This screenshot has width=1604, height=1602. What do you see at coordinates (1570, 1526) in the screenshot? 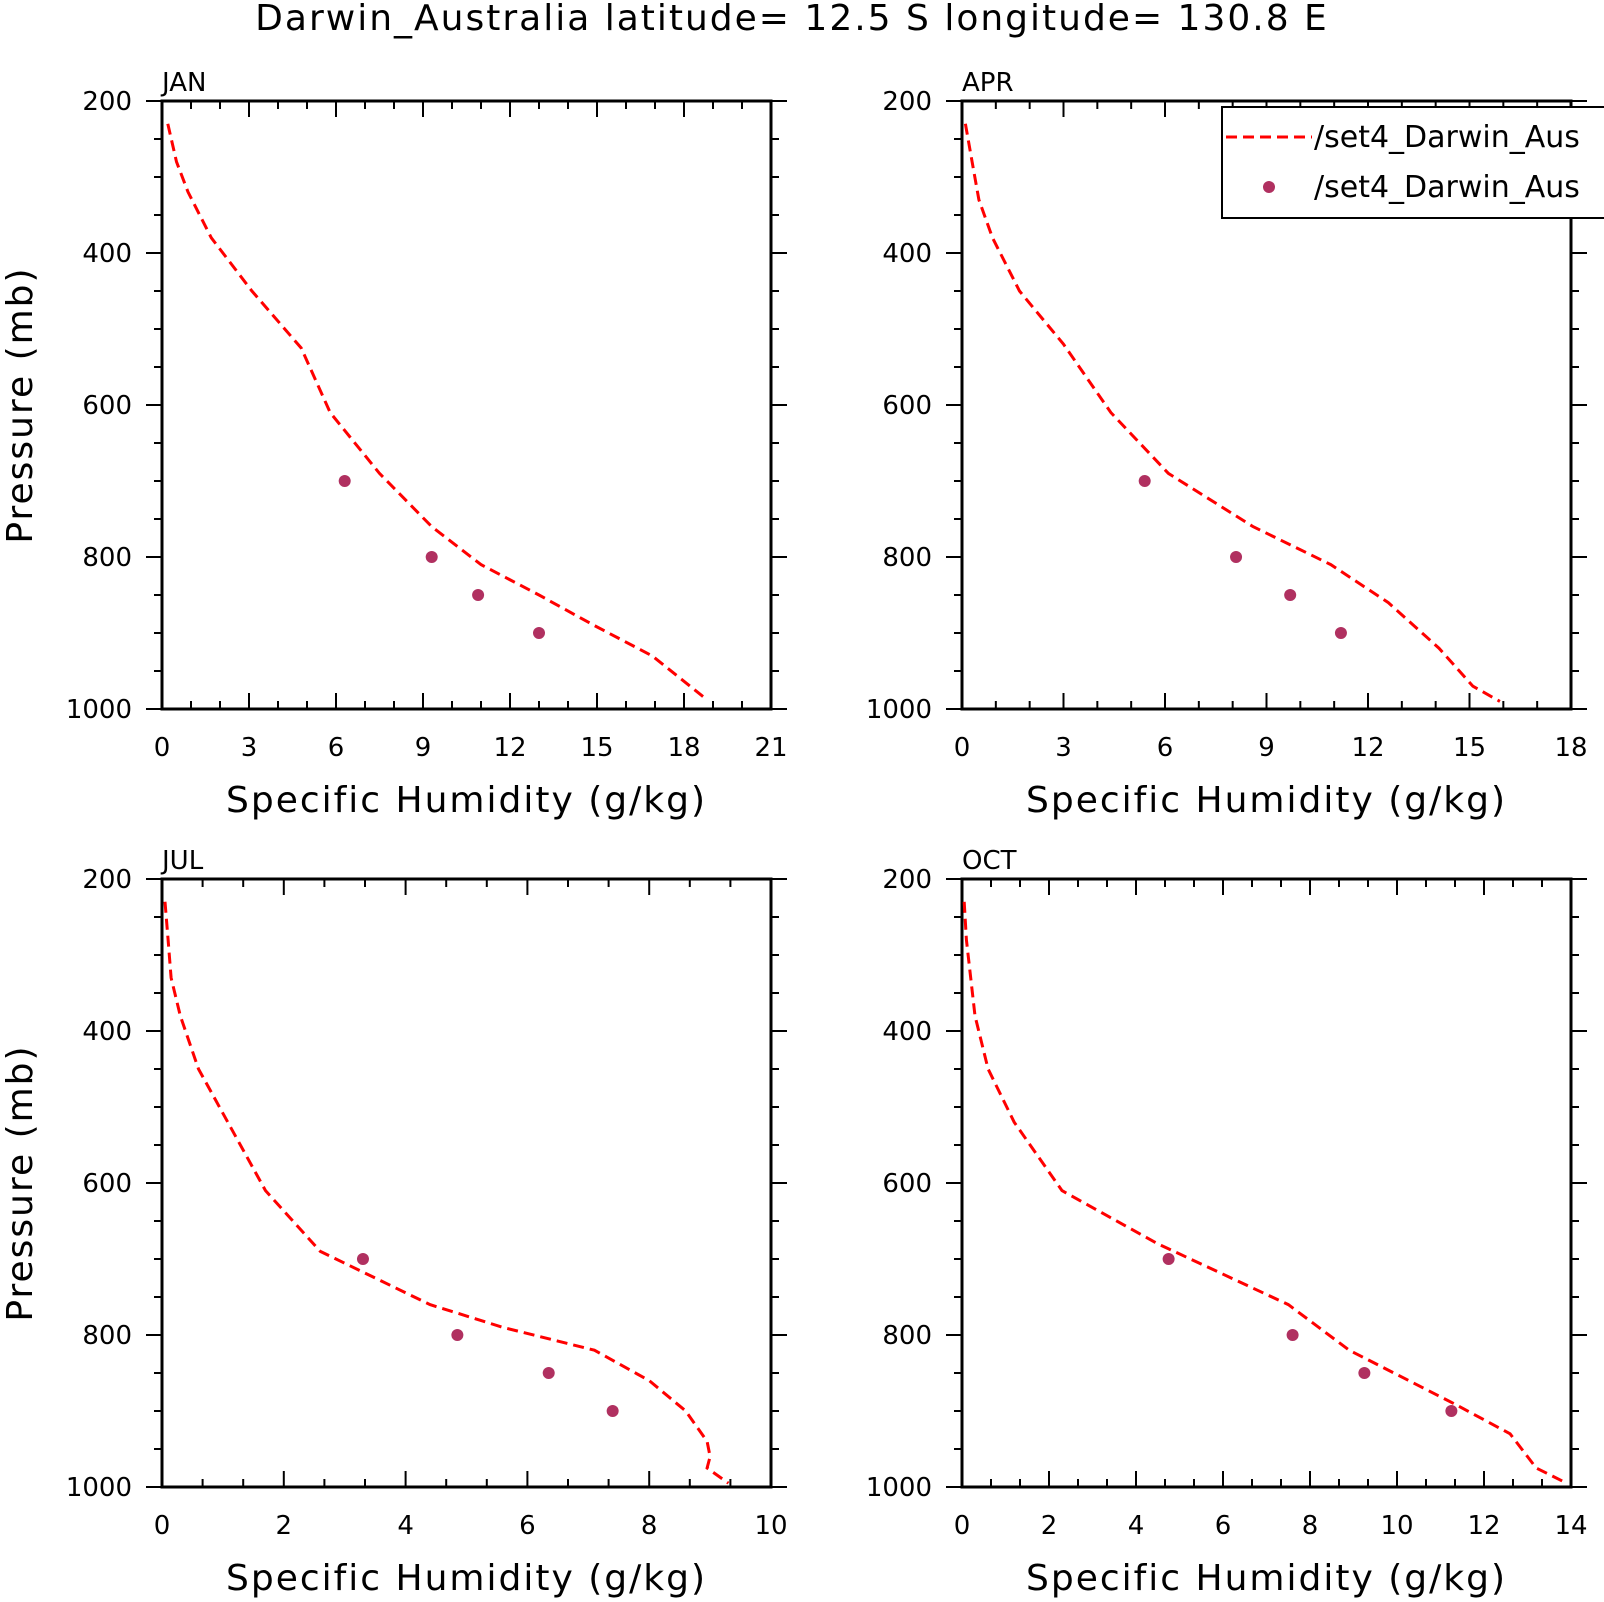
I see `x-tick-label: 14` at bounding box center [1570, 1526].